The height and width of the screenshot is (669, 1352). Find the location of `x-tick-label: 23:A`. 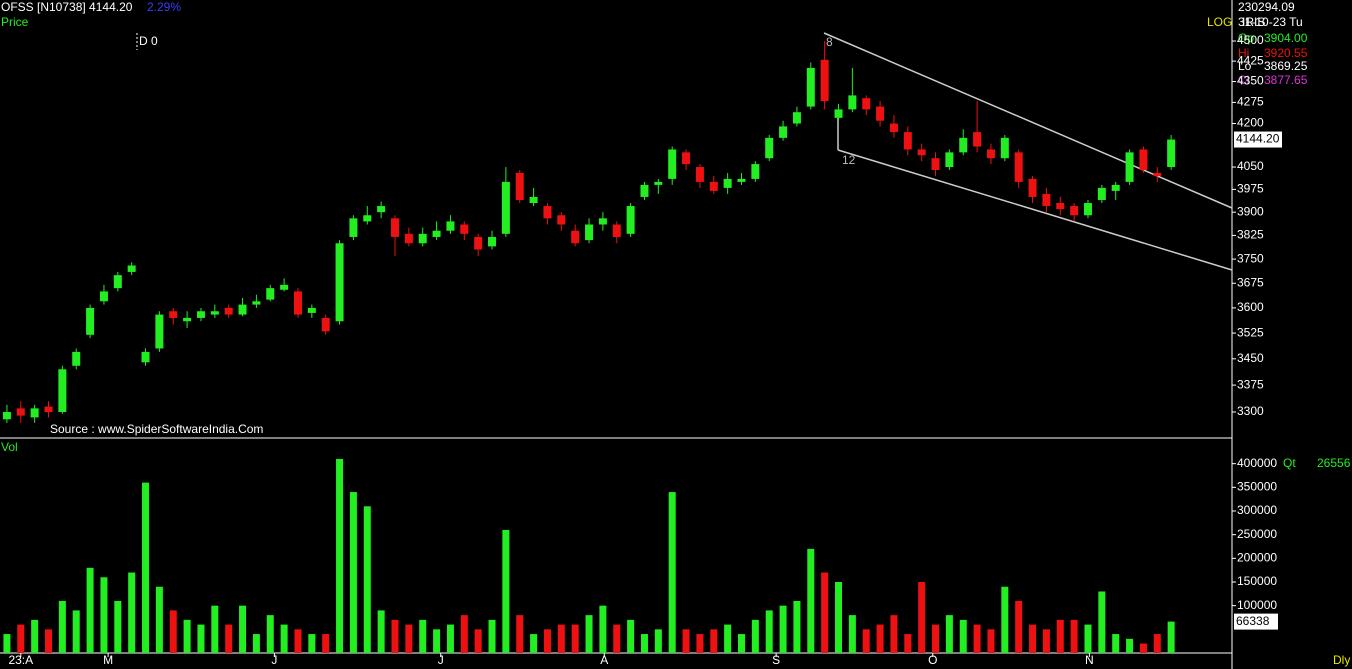

x-tick-label: 23:A is located at coordinates (20, 660).